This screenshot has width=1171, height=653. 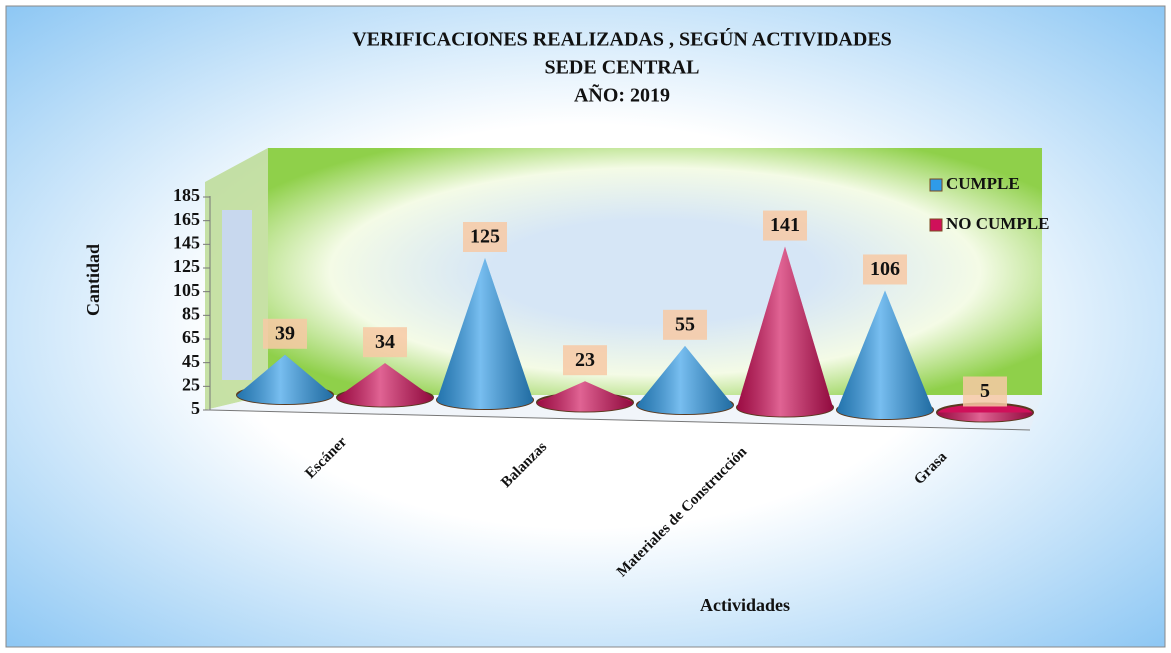 I want to click on x-axis, so click(x=620, y=420).